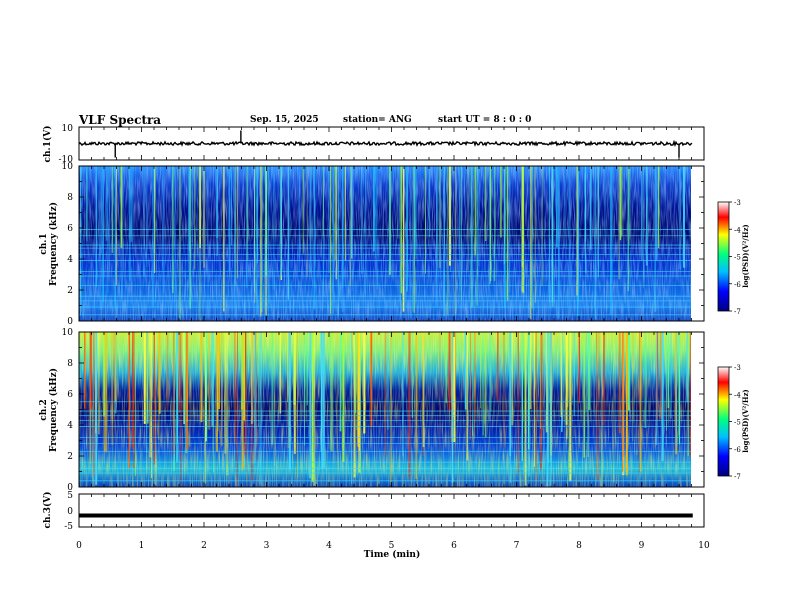 The height and width of the screenshot is (612, 792). I want to click on date-label: Sep. 15, 2025, so click(284, 120).